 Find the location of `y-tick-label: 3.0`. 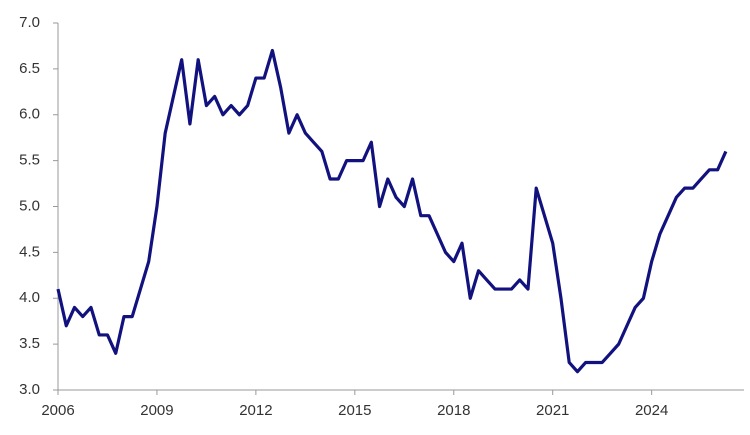

y-tick-label: 3.0 is located at coordinates (29, 389).